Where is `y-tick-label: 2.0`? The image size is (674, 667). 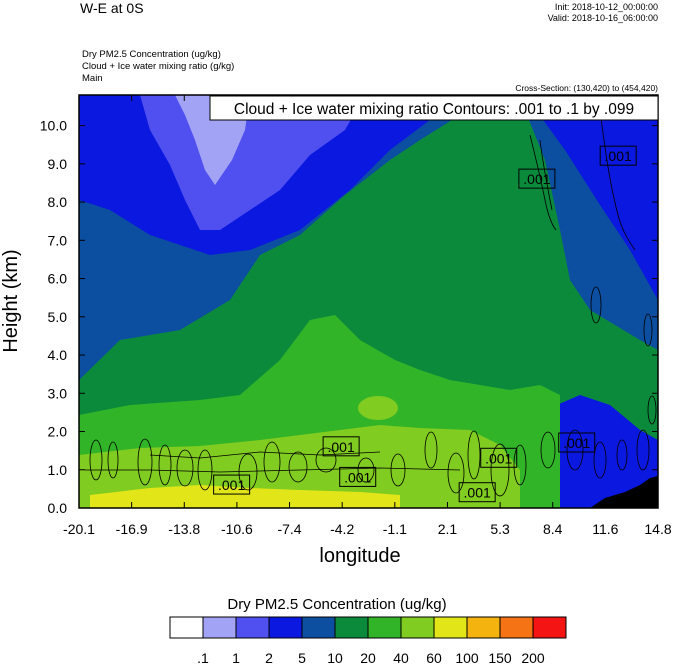
y-tick-label: 2.0 is located at coordinates (58, 432).